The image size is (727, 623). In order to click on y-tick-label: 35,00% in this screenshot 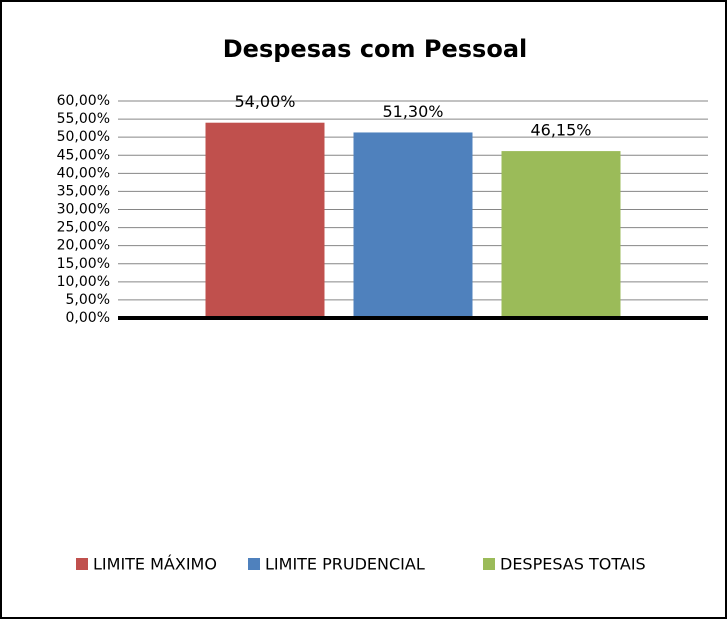, I will do `click(83, 191)`.